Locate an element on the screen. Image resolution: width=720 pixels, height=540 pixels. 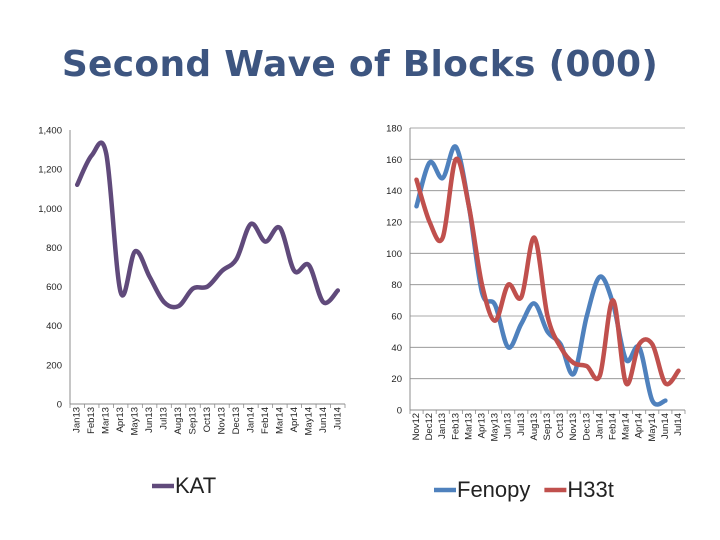
y-tick-label: 140 is located at coordinates (394, 191).